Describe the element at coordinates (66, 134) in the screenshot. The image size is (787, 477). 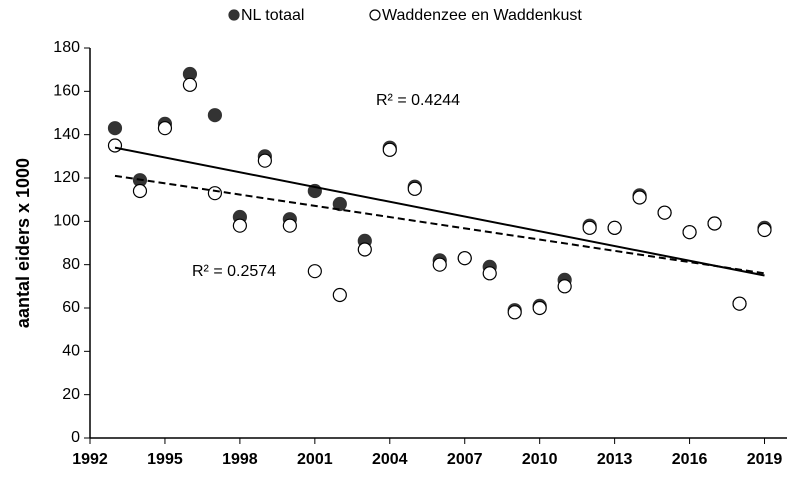
I see `y-tick-label: 140` at that location.